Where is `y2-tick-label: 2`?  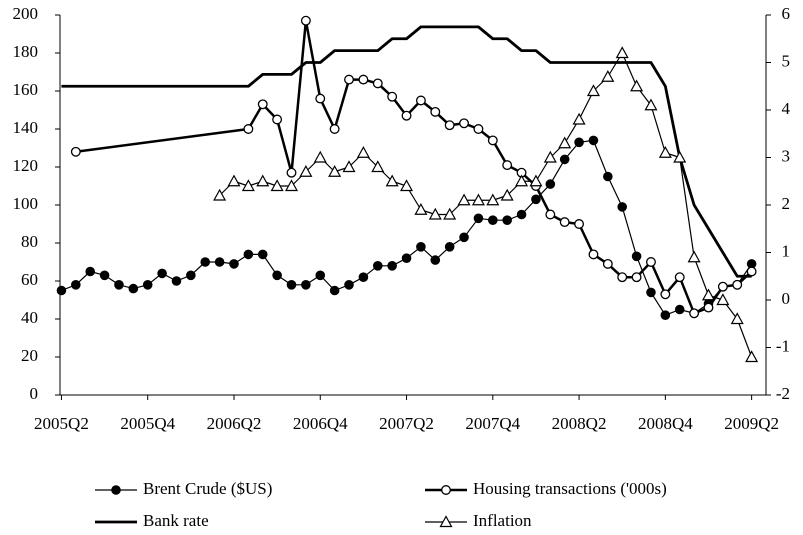 y2-tick-label: 2 is located at coordinates (786, 203).